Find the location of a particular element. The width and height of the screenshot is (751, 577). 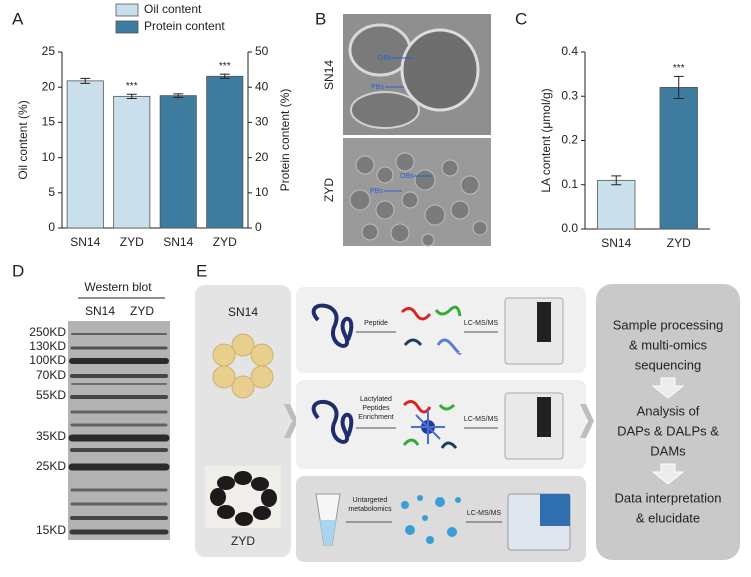

cell is located at coordinates (440, 70).